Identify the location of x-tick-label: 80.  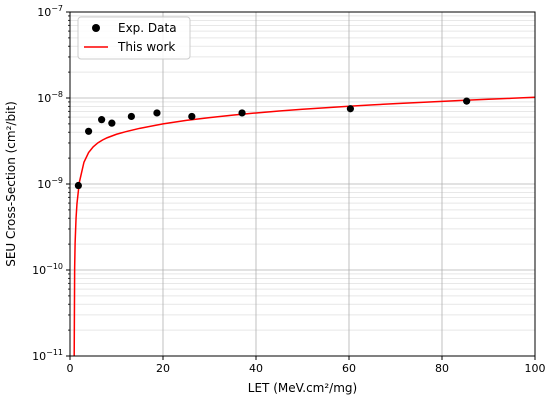
(442, 368).